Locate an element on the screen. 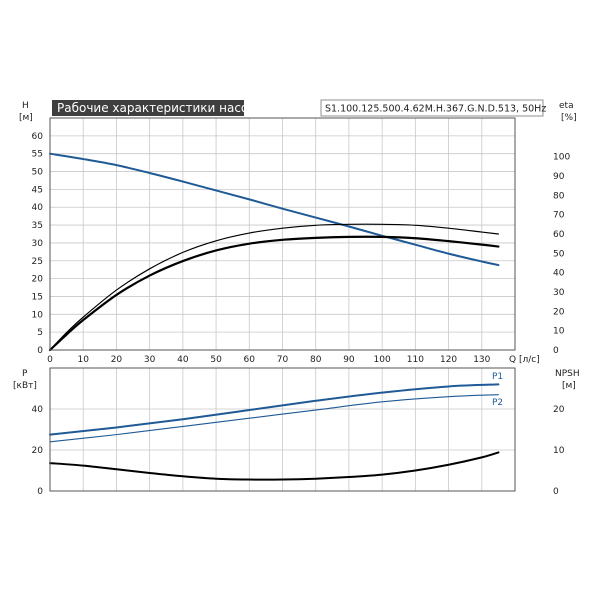  efficiency-curve-thick is located at coordinates (274, 293).